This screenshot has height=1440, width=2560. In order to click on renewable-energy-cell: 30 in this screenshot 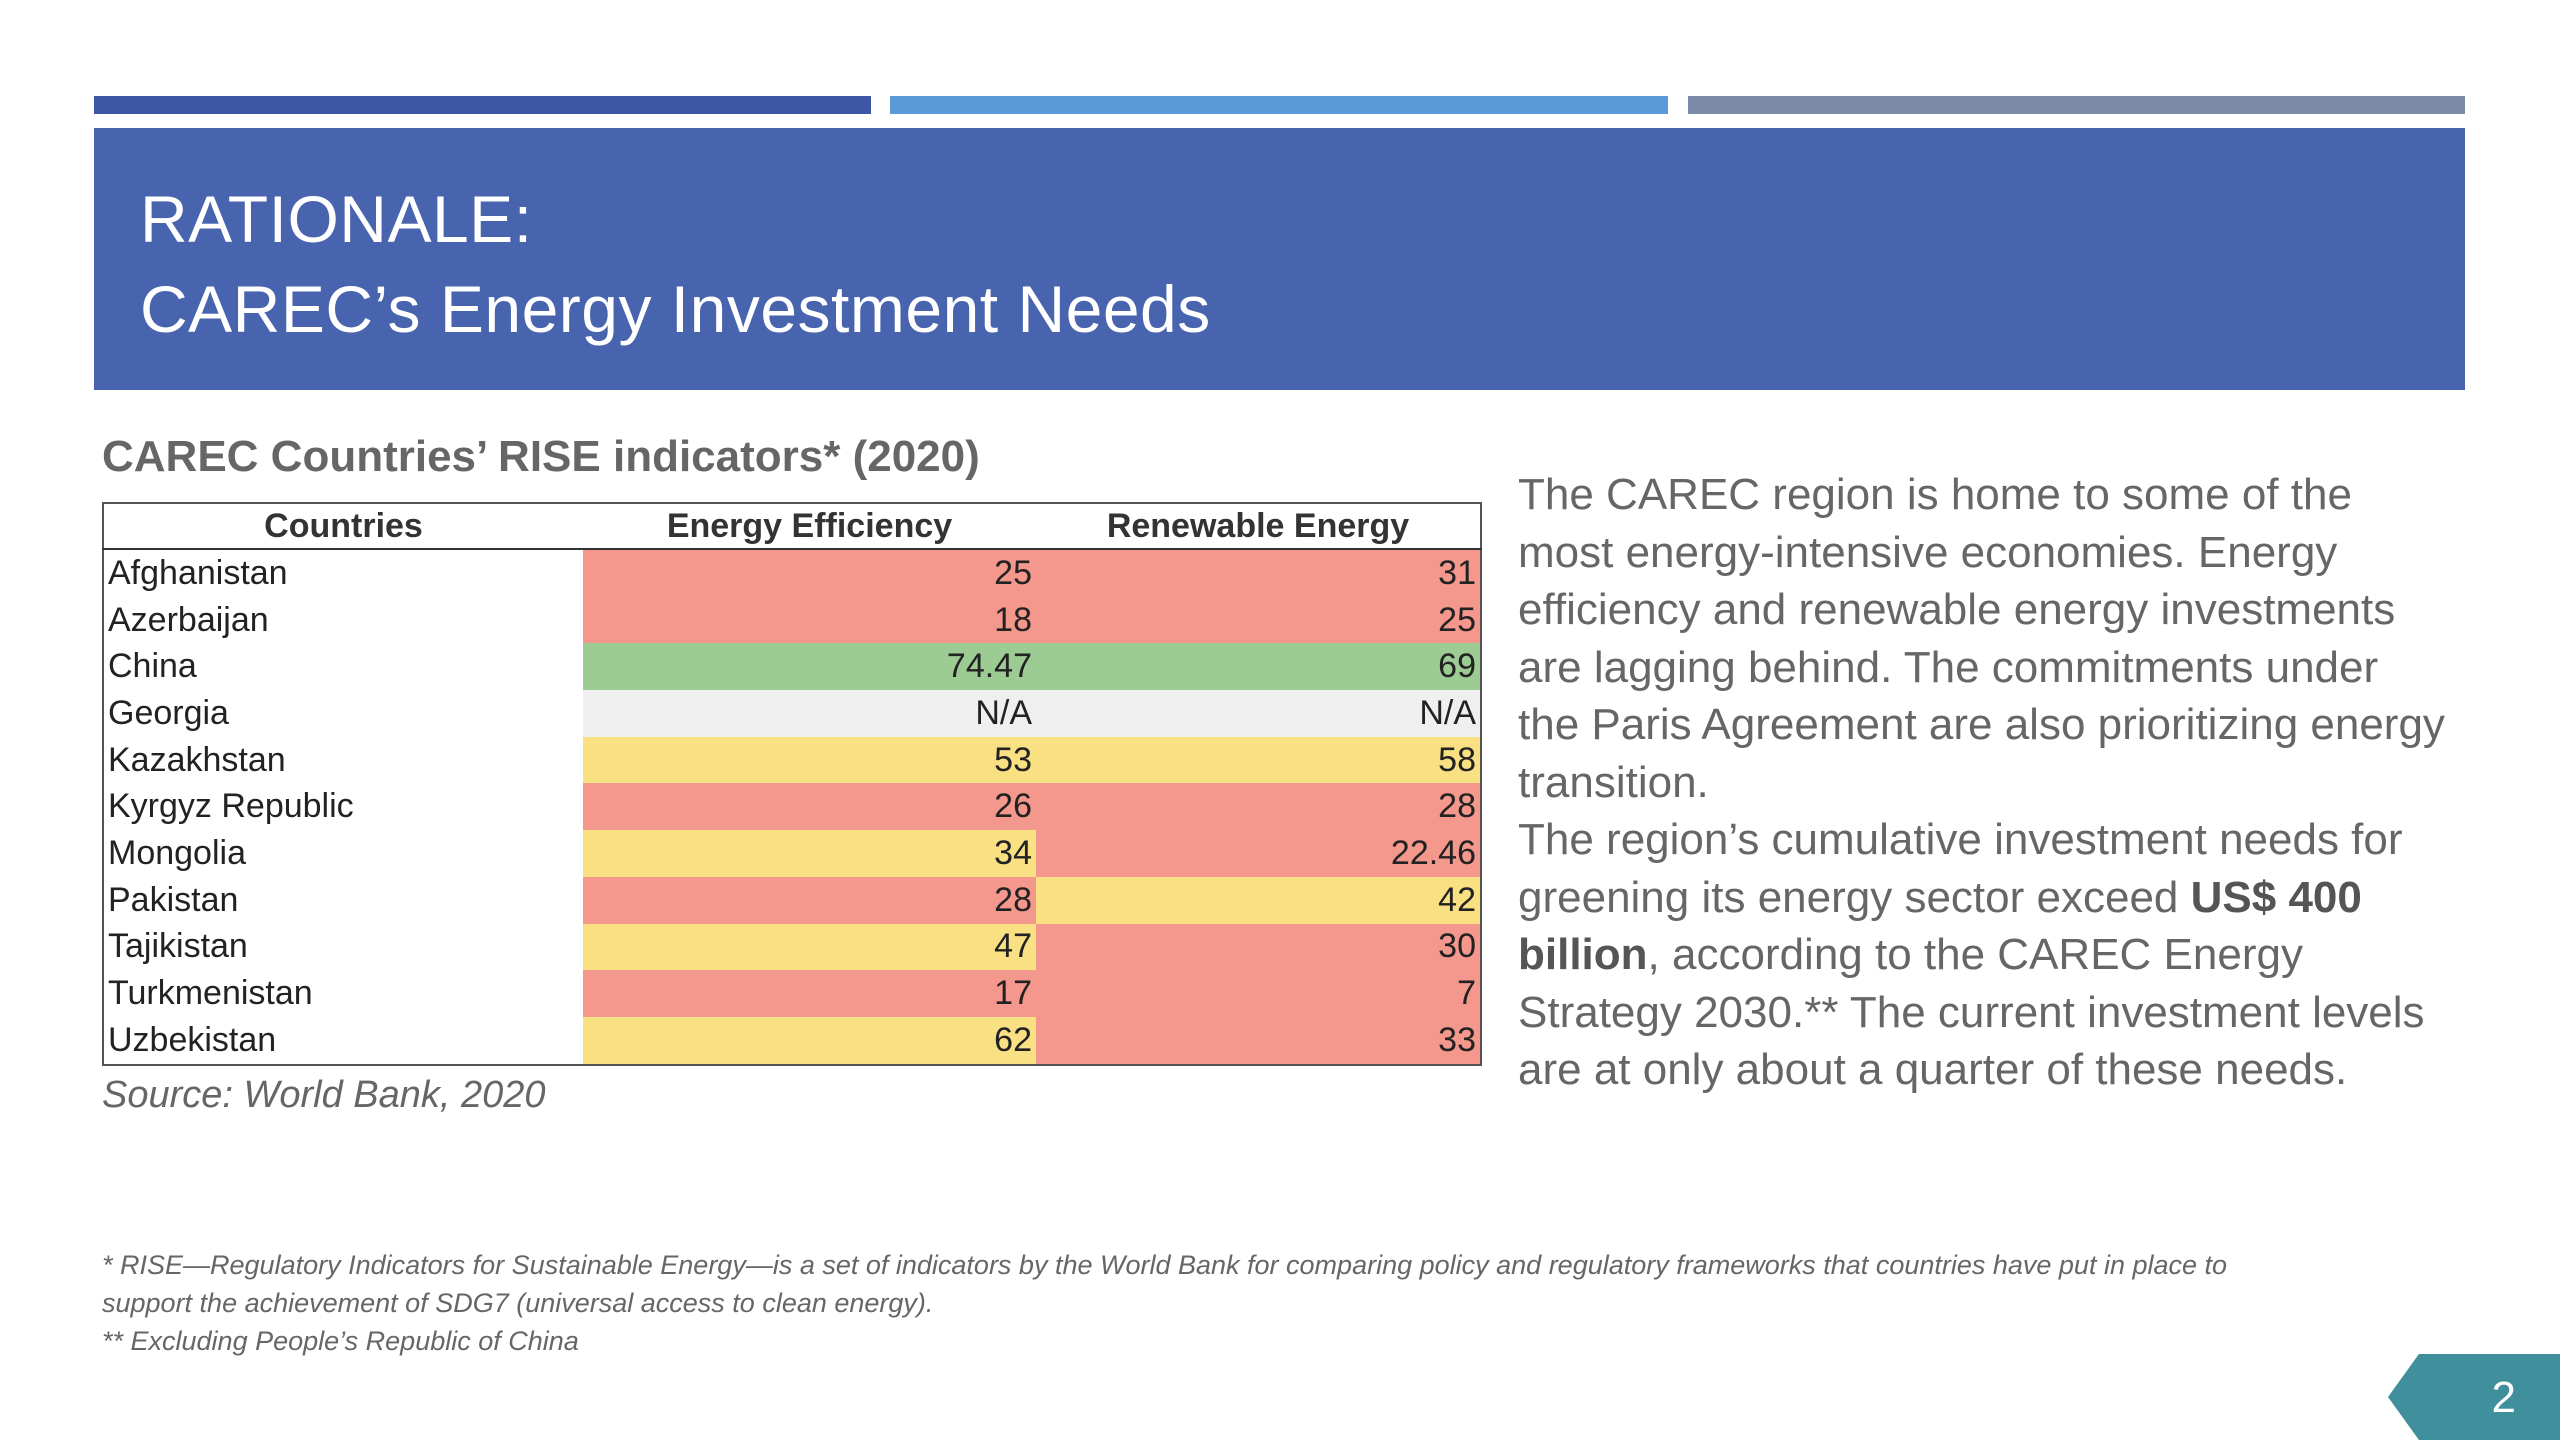, I will do `click(1259, 947)`.